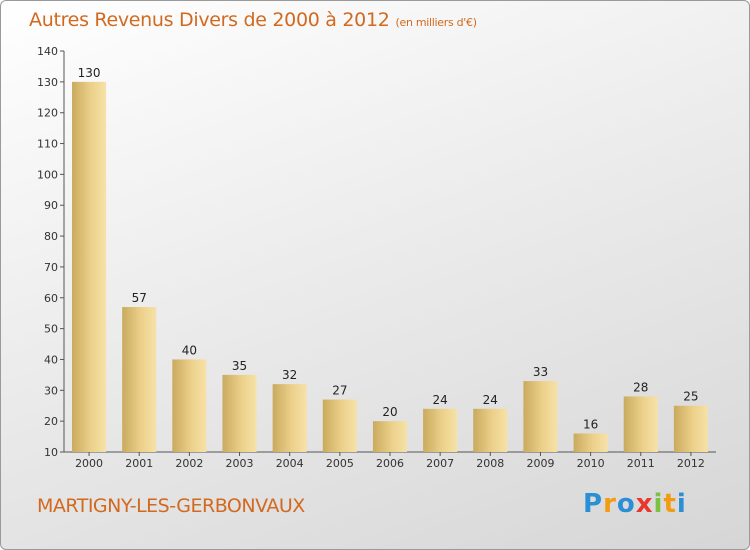  What do you see at coordinates (189, 350) in the screenshot?
I see `bar-value-label: 40` at bounding box center [189, 350].